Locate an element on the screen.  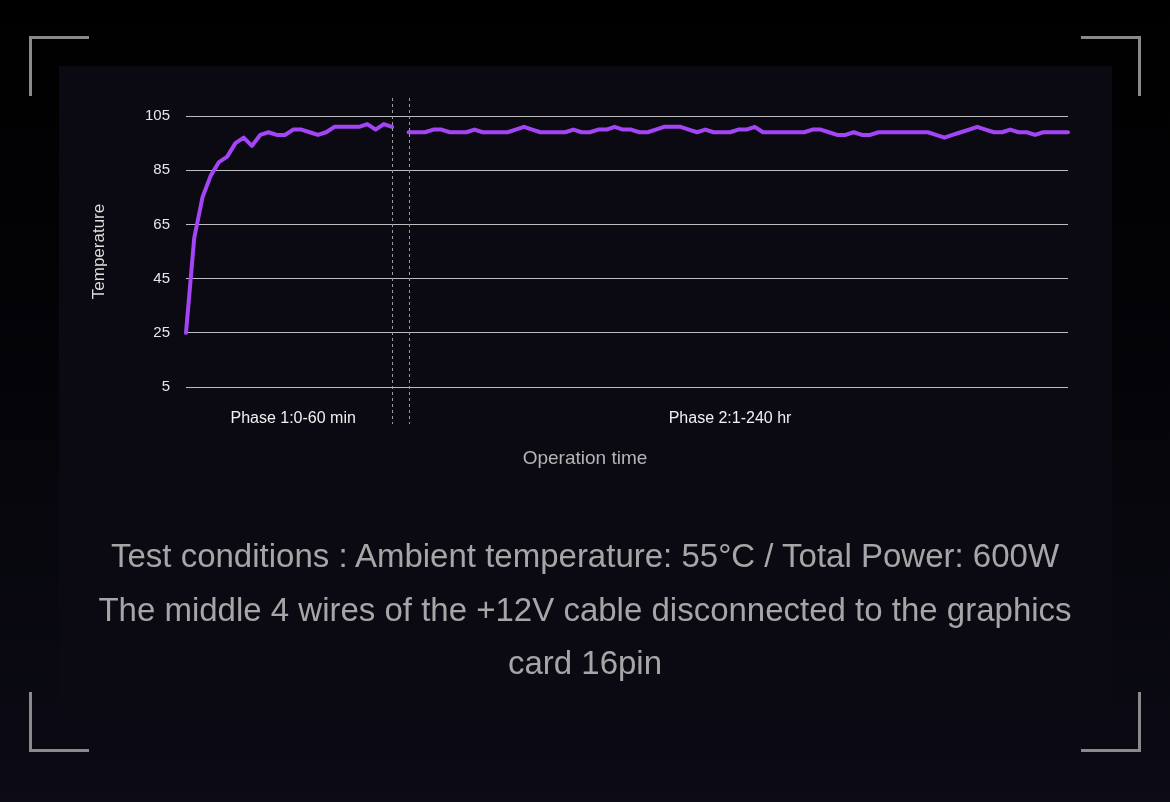
x-tick-label: Phase 1:0-60 min is located at coordinates (293, 418).